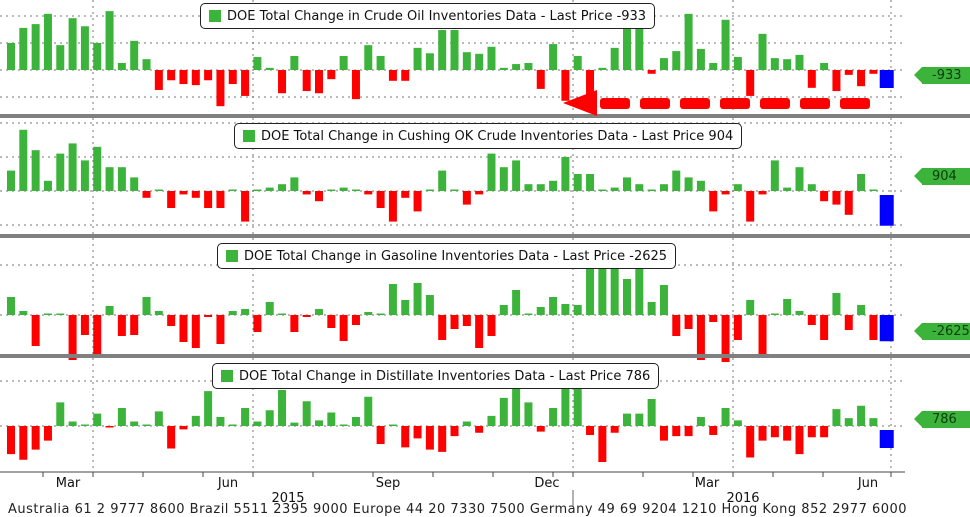  Describe the element at coordinates (485, 116) in the screenshot. I see `panel-separator` at that location.